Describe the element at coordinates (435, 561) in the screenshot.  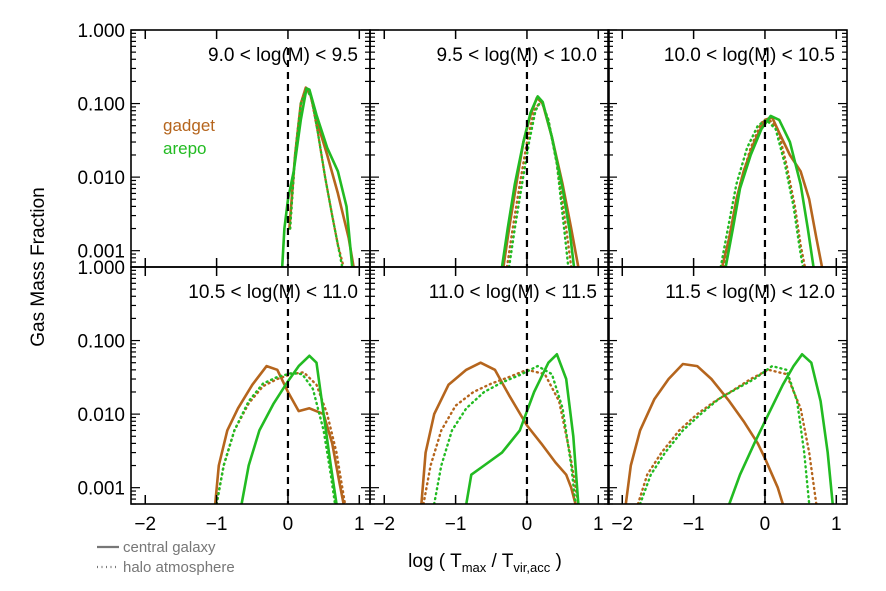
I see `x-axis-label-prefix: log ( T` at that location.